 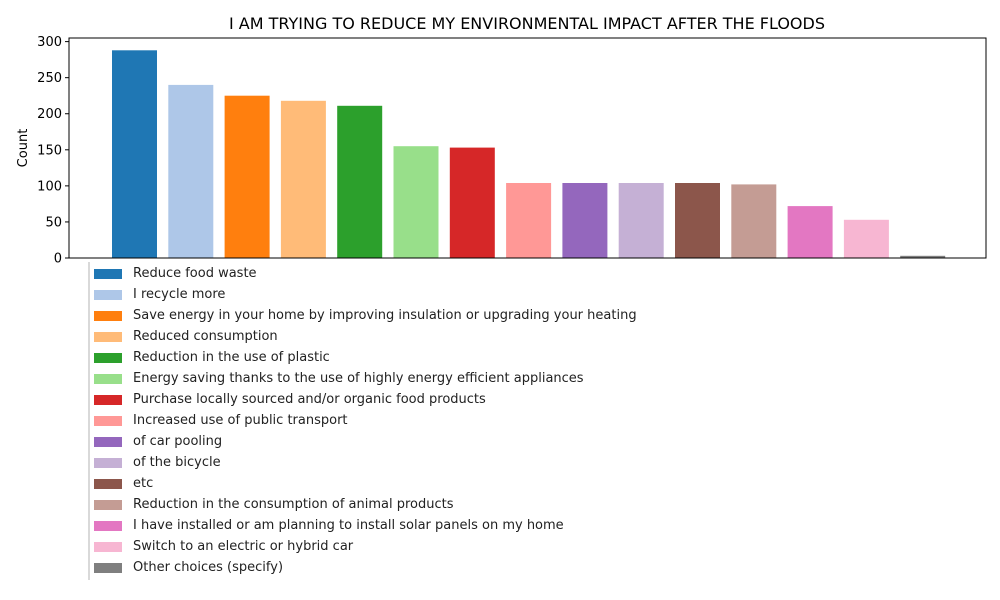 I want to click on y-axis-ticks: 0 50 100 150 200 250 300, so click(x=53, y=151).